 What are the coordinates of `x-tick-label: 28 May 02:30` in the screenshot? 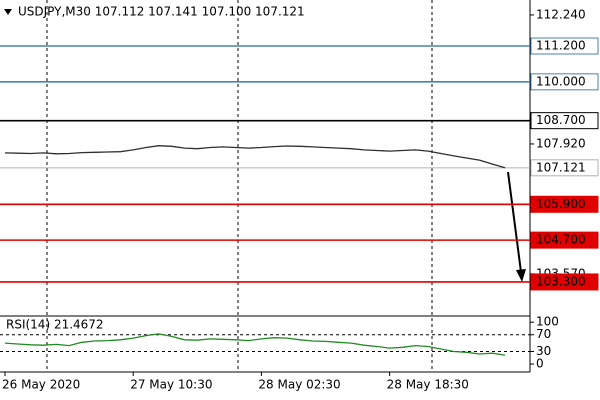 It's located at (299, 385).